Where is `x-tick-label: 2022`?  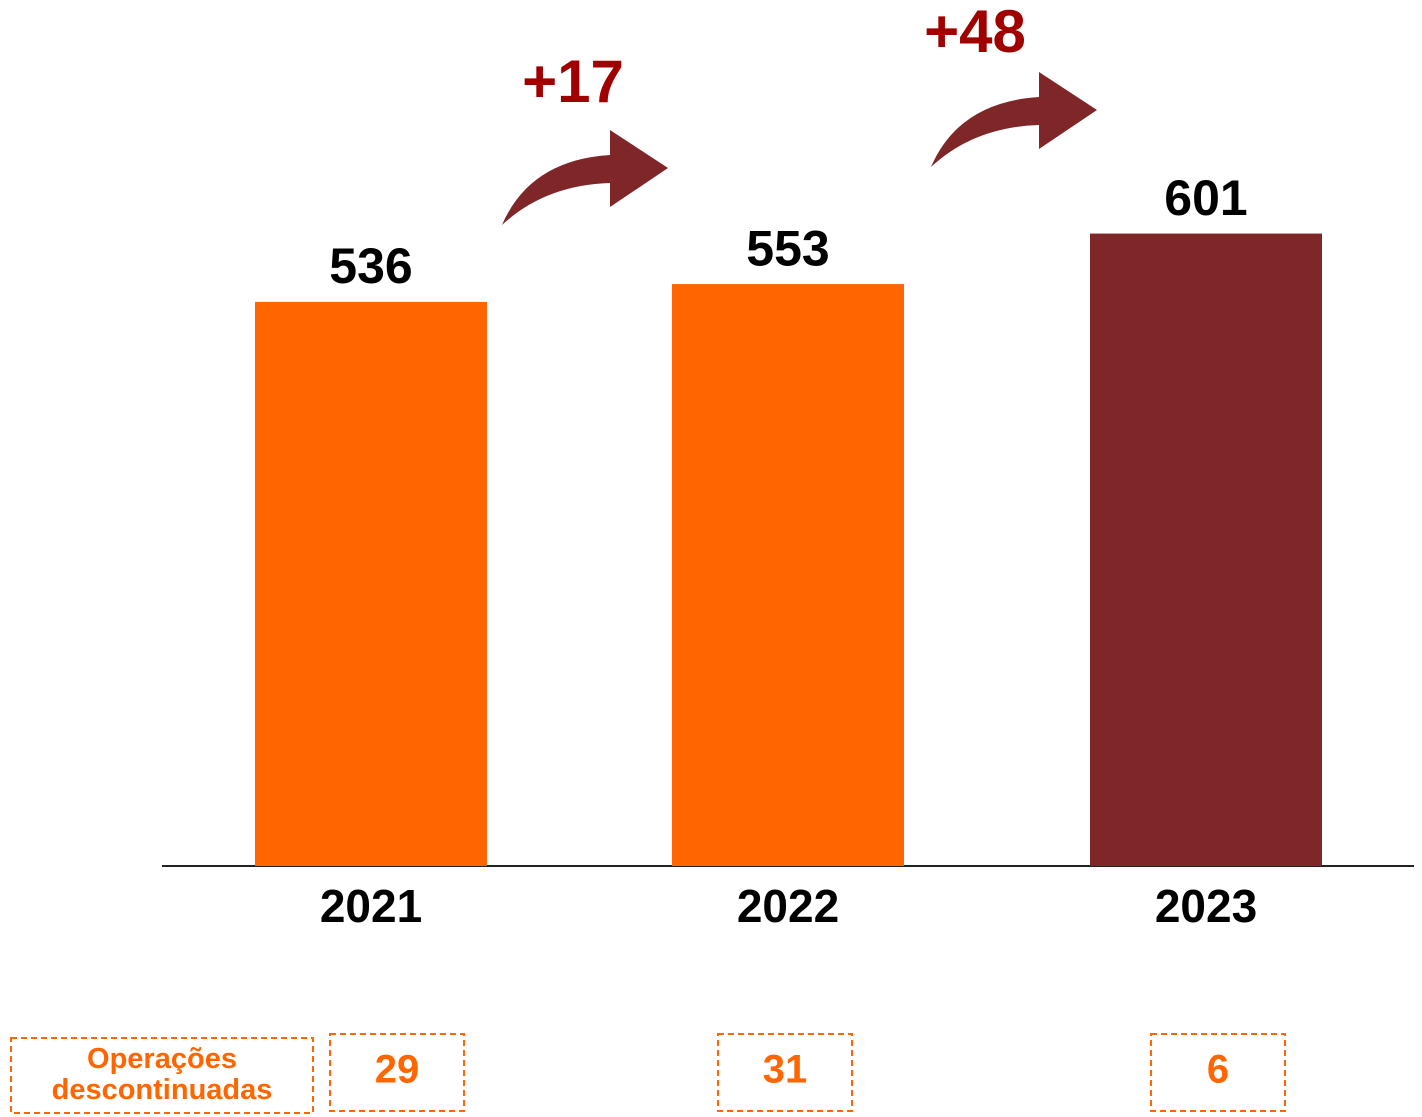 x-tick-label: 2022 is located at coordinates (788, 906).